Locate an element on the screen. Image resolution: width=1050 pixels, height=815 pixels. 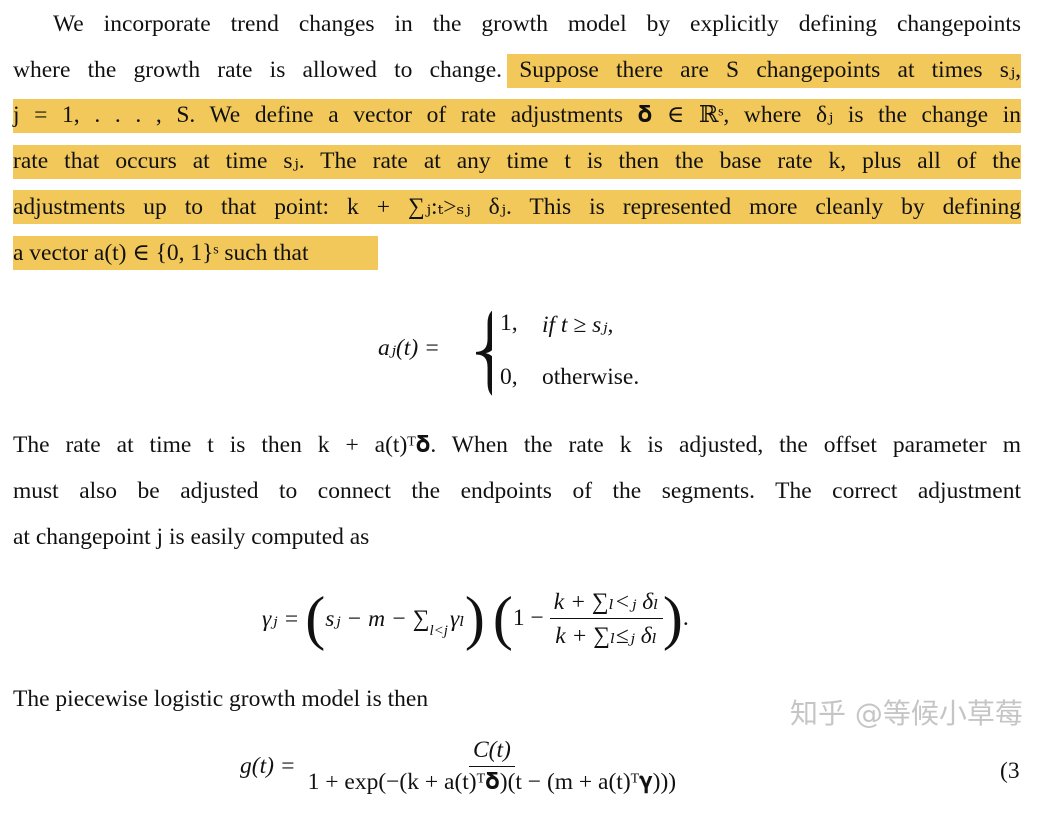
sum-term: γₗ is located at coordinates (457, 618).